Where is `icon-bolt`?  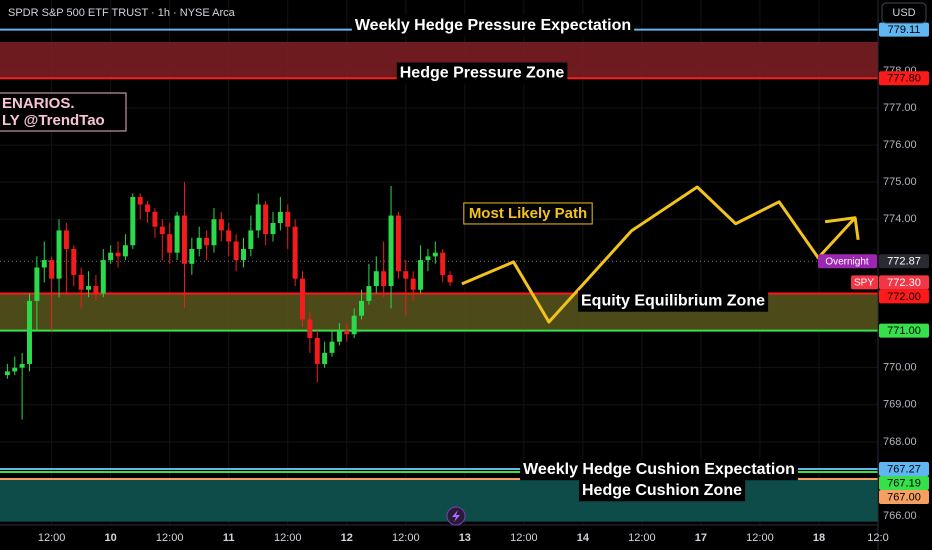 icon-bolt is located at coordinates (456, 516).